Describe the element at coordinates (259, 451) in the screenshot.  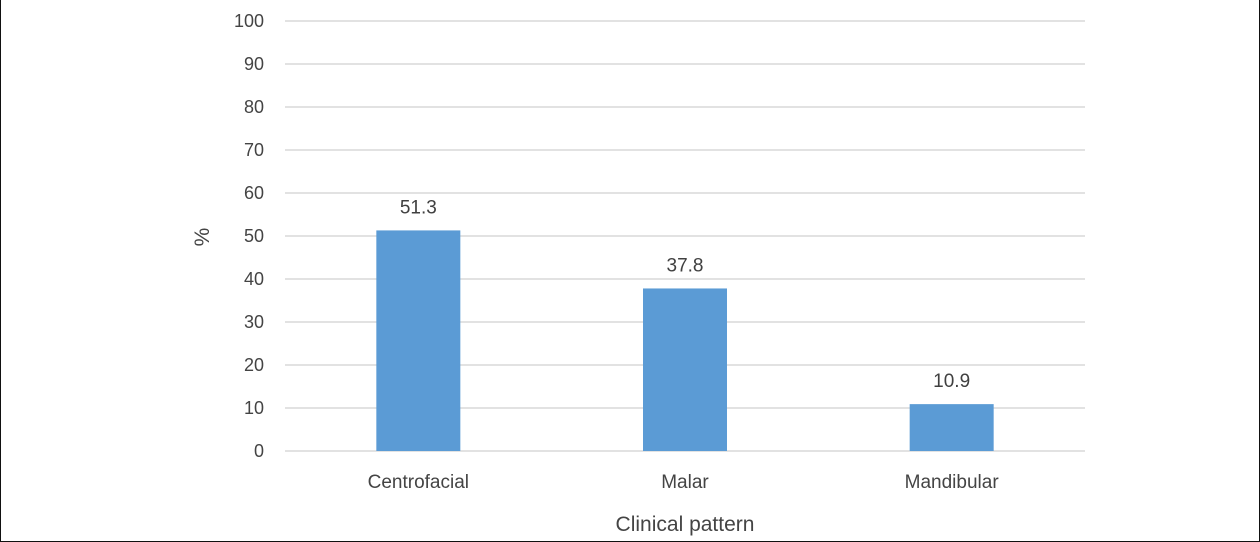
I see `y-tick-label: 0` at that location.